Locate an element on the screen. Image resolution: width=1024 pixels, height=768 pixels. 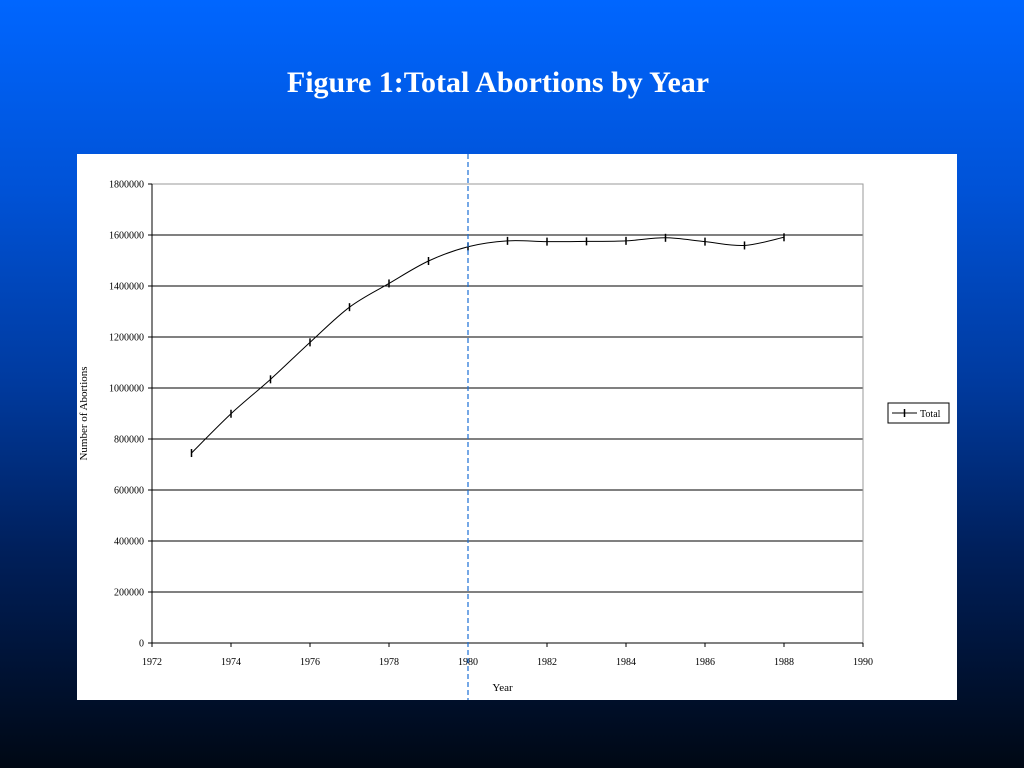
y-tick-label: 1400000 is located at coordinates (126, 287).